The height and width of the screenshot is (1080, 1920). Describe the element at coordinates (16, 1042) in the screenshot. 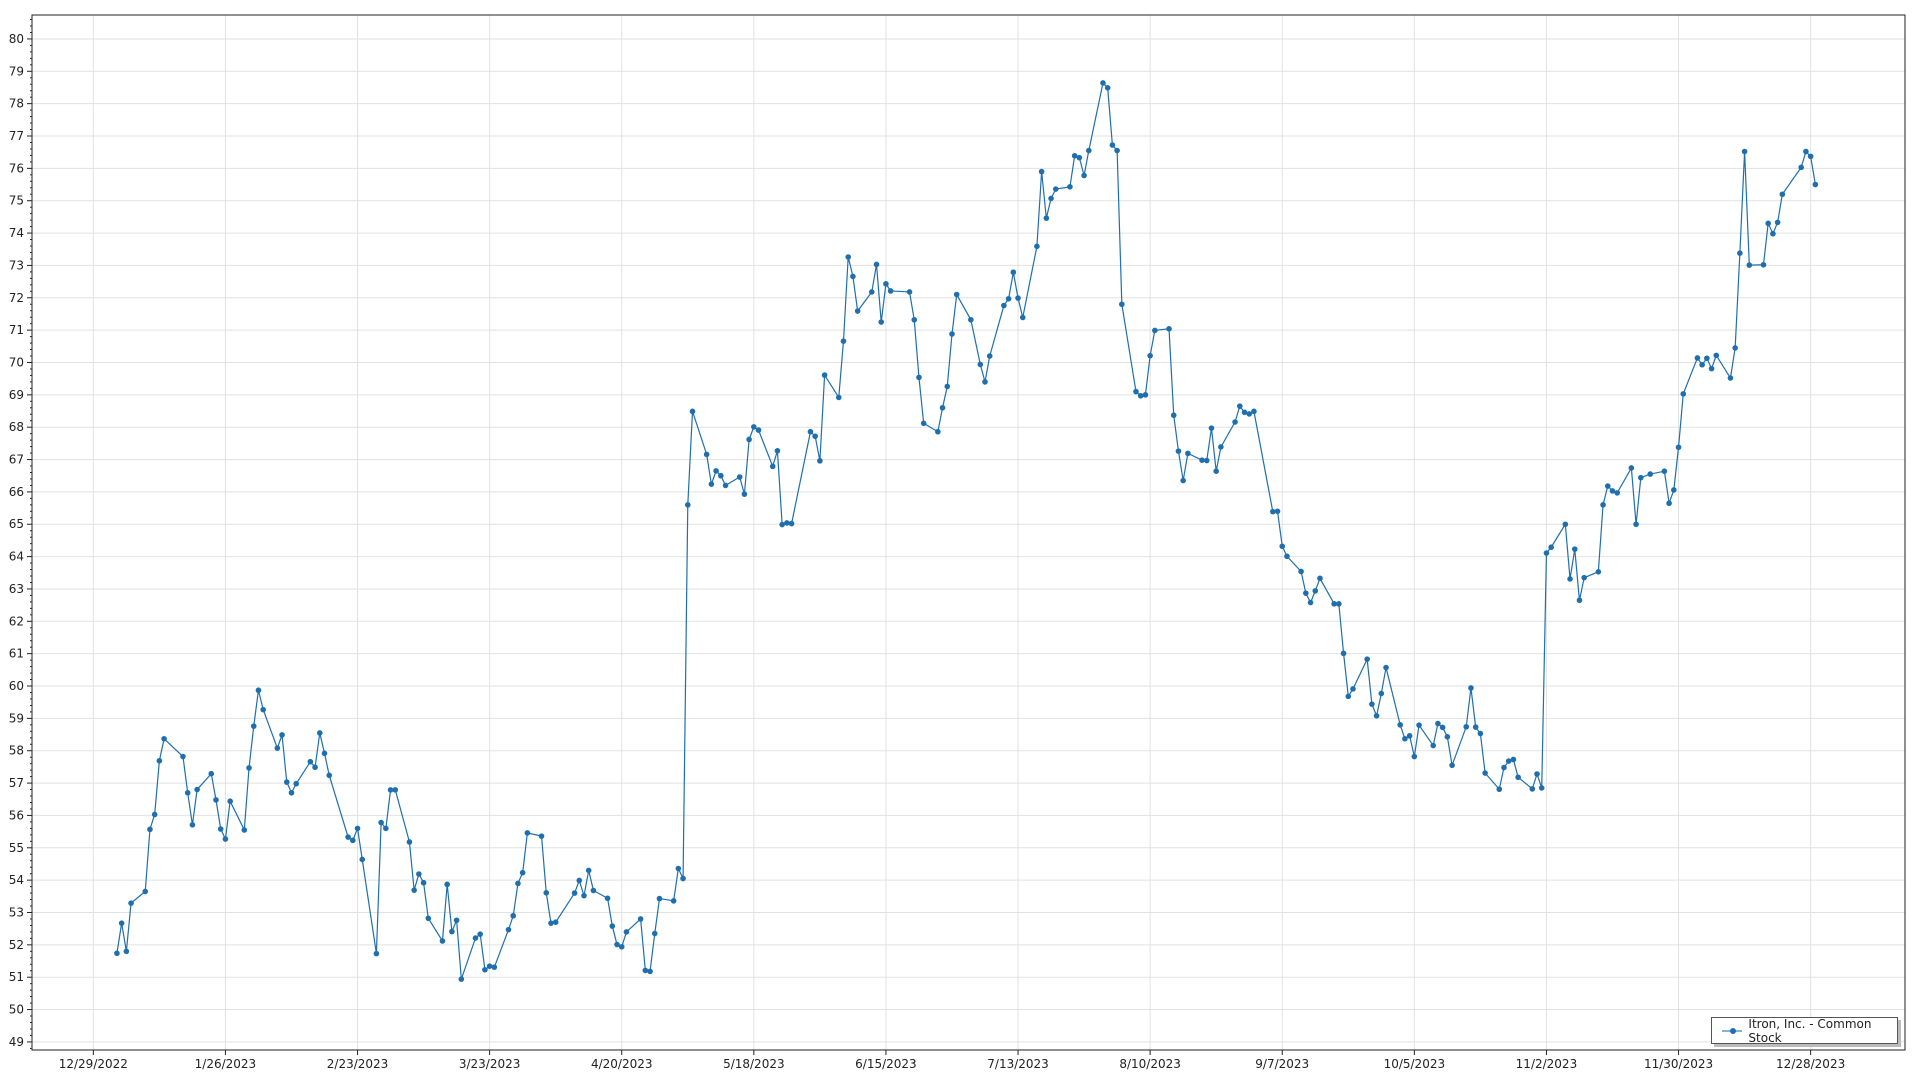

I see `y-tick-label: 49` at that location.